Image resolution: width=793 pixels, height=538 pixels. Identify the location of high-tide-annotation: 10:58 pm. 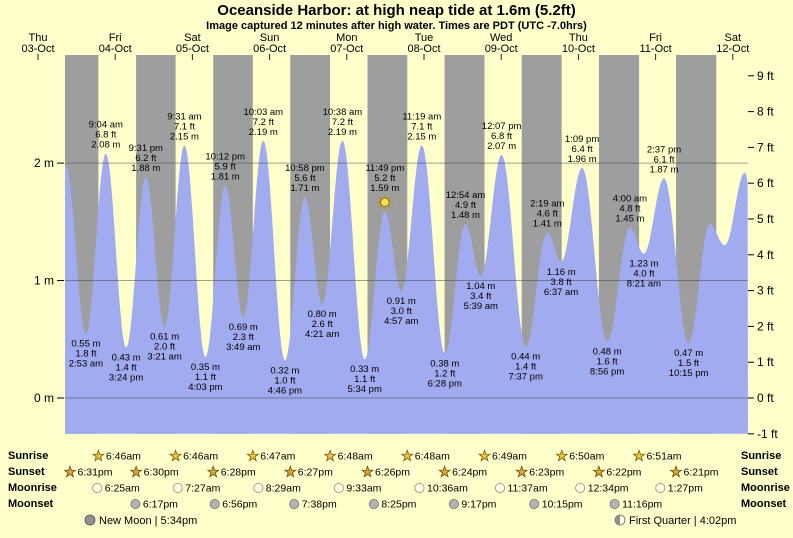
(305, 168).